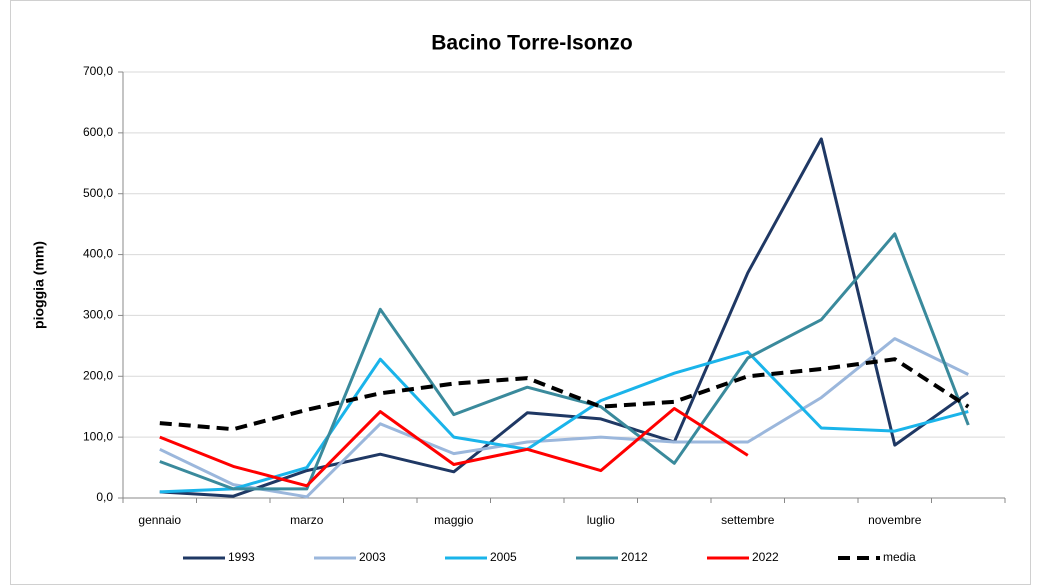  I want to click on legend-label: 2003, so click(372, 557).